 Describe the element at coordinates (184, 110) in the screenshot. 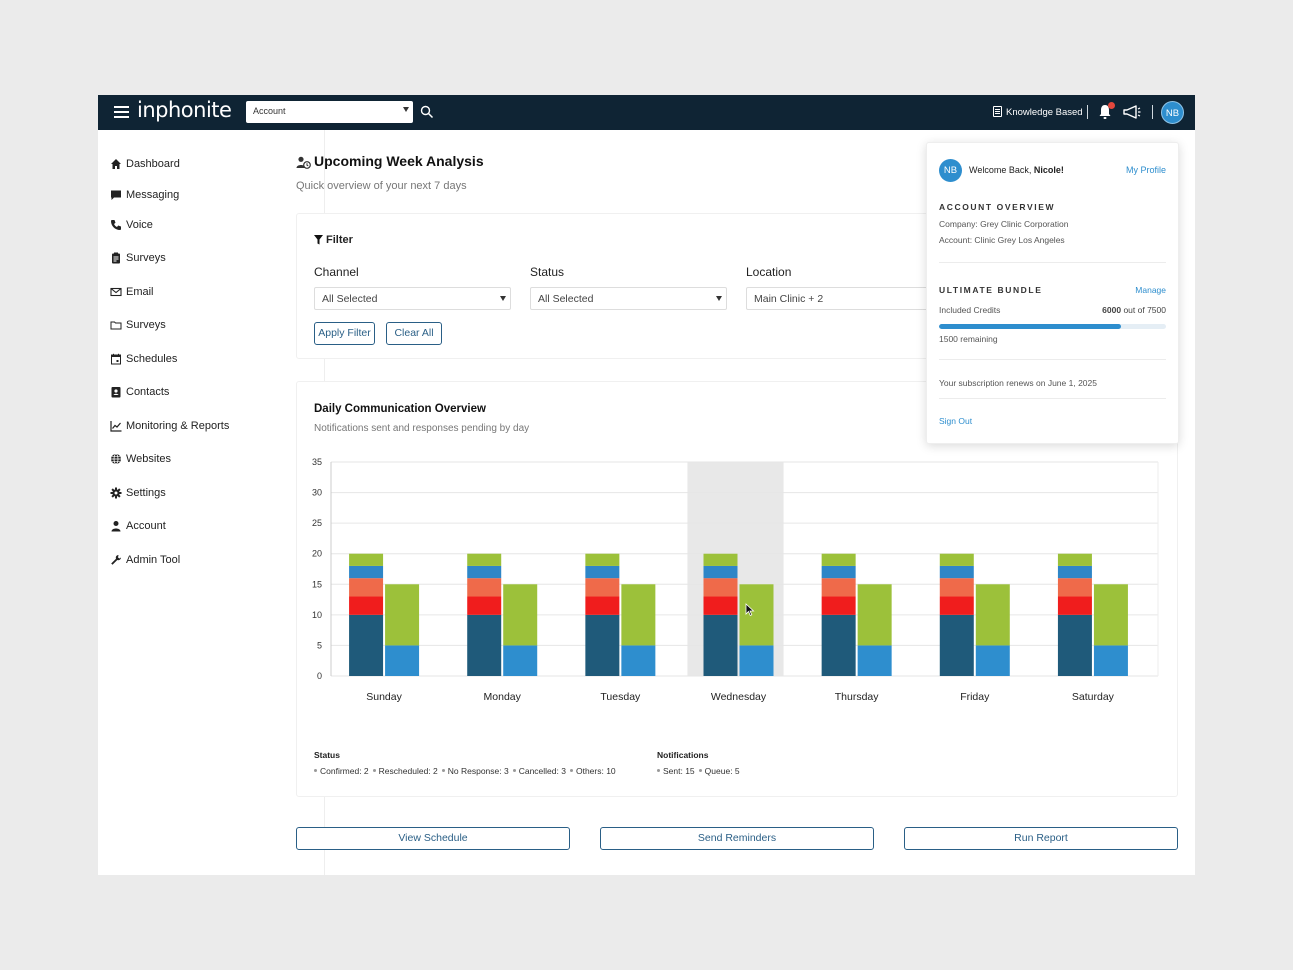

I see `app-logo: inphonite` at that location.